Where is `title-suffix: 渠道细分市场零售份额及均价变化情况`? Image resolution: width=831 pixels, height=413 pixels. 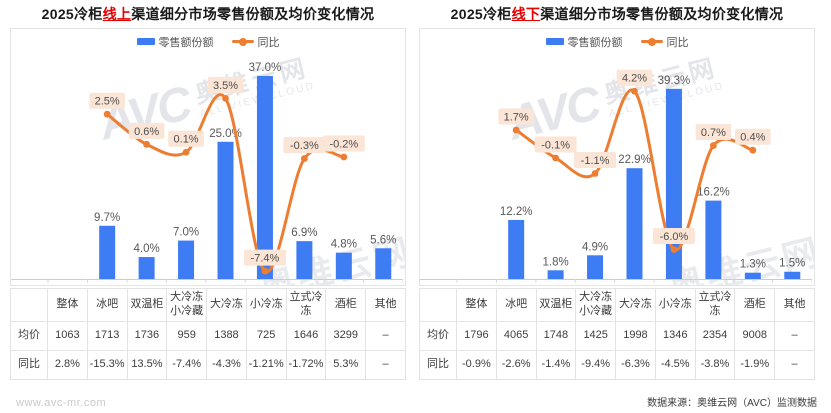
title-suffix: 渠道细分市场零售份额及均价变化情况 is located at coordinates (662, 14).